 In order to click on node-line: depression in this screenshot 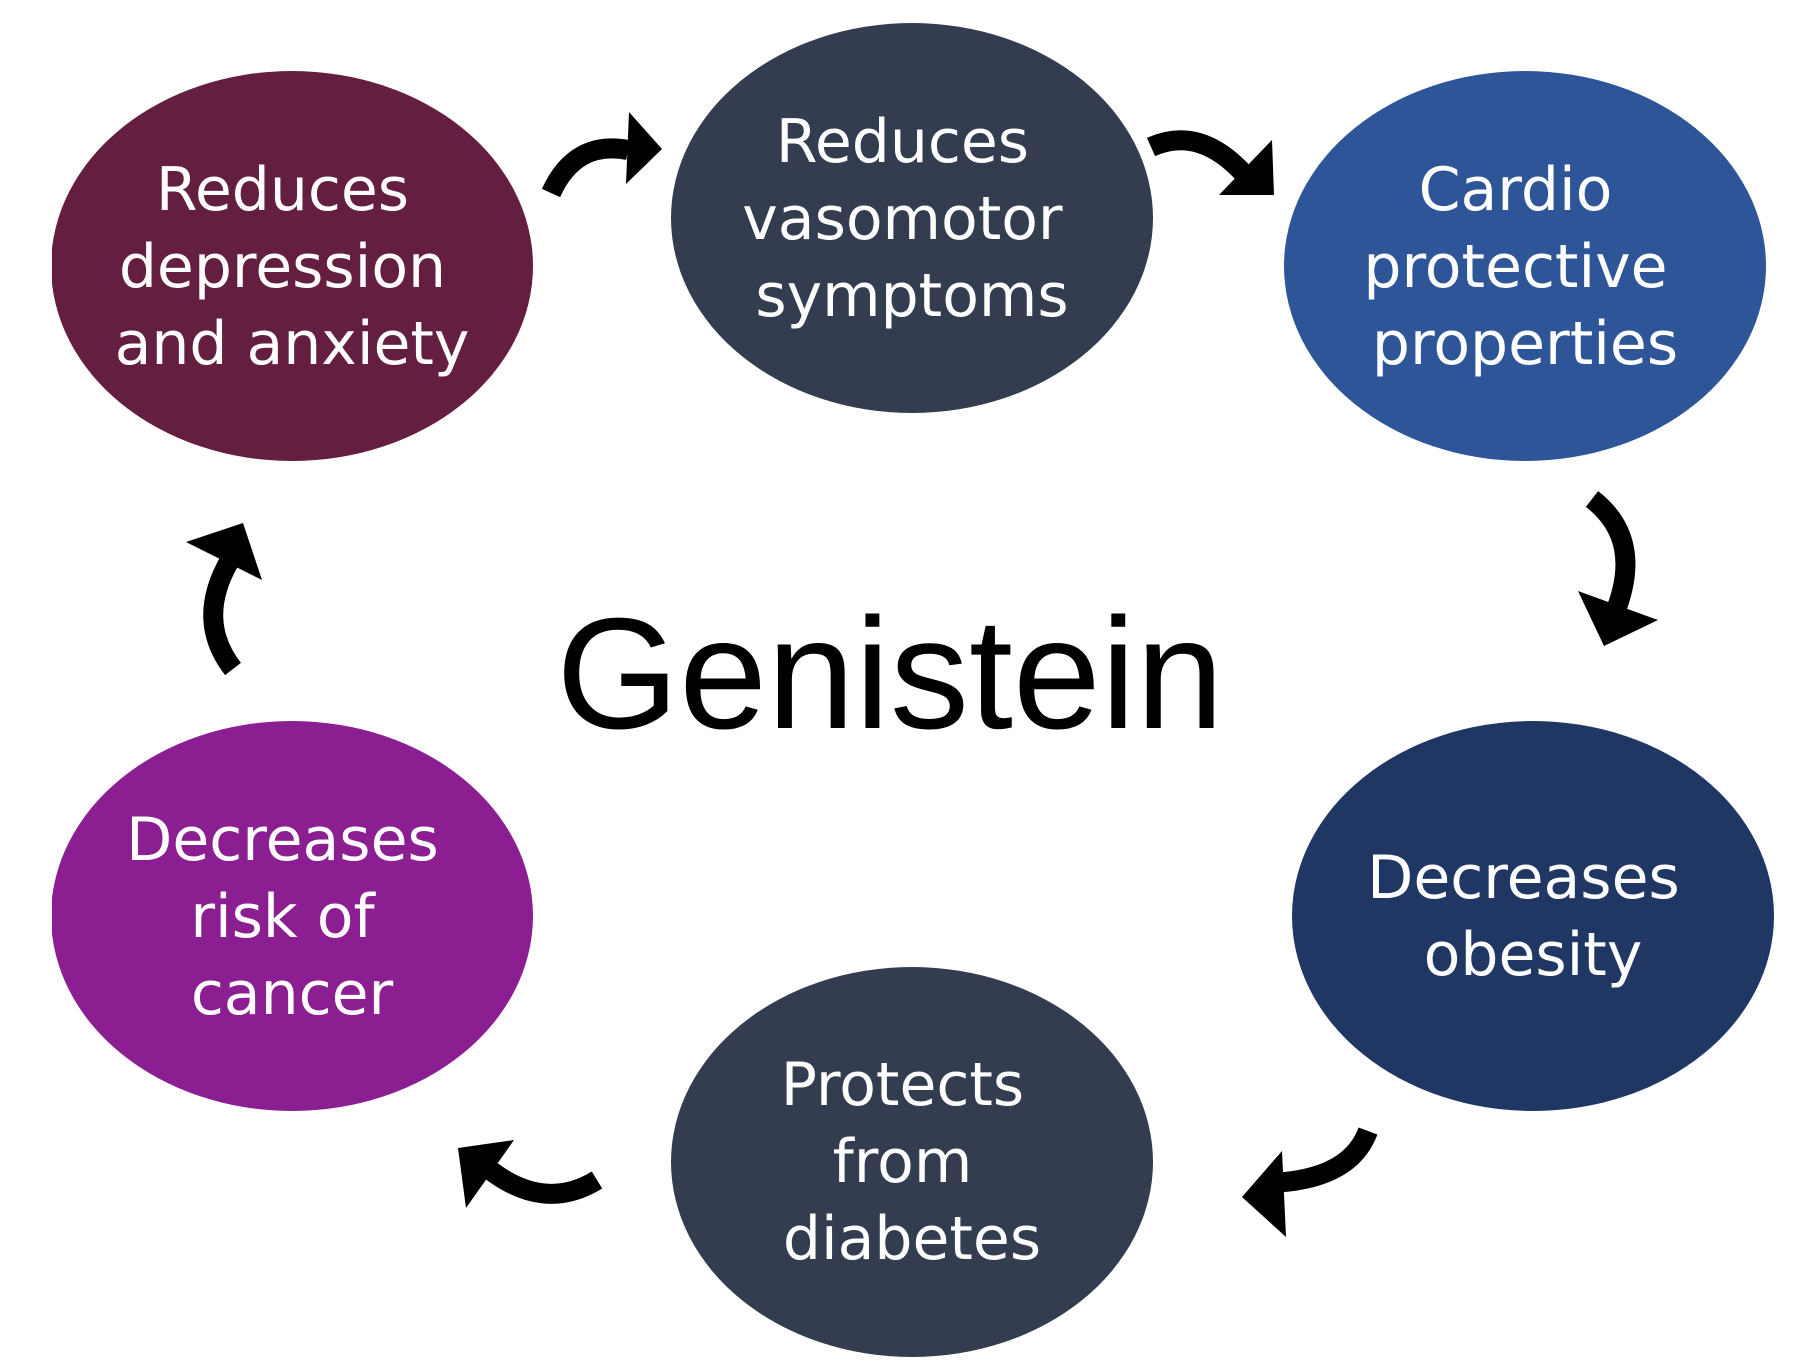, I will do `click(282, 267)`.